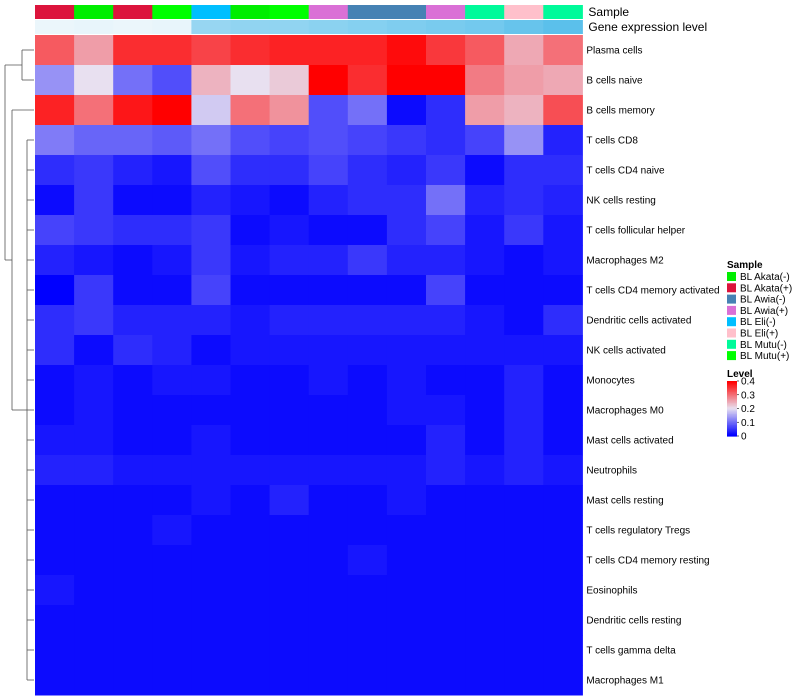 This screenshot has height=700, width=800. What do you see at coordinates (611, 471) in the screenshot?
I see `row-label-neutrophils: Neutrophils` at bounding box center [611, 471].